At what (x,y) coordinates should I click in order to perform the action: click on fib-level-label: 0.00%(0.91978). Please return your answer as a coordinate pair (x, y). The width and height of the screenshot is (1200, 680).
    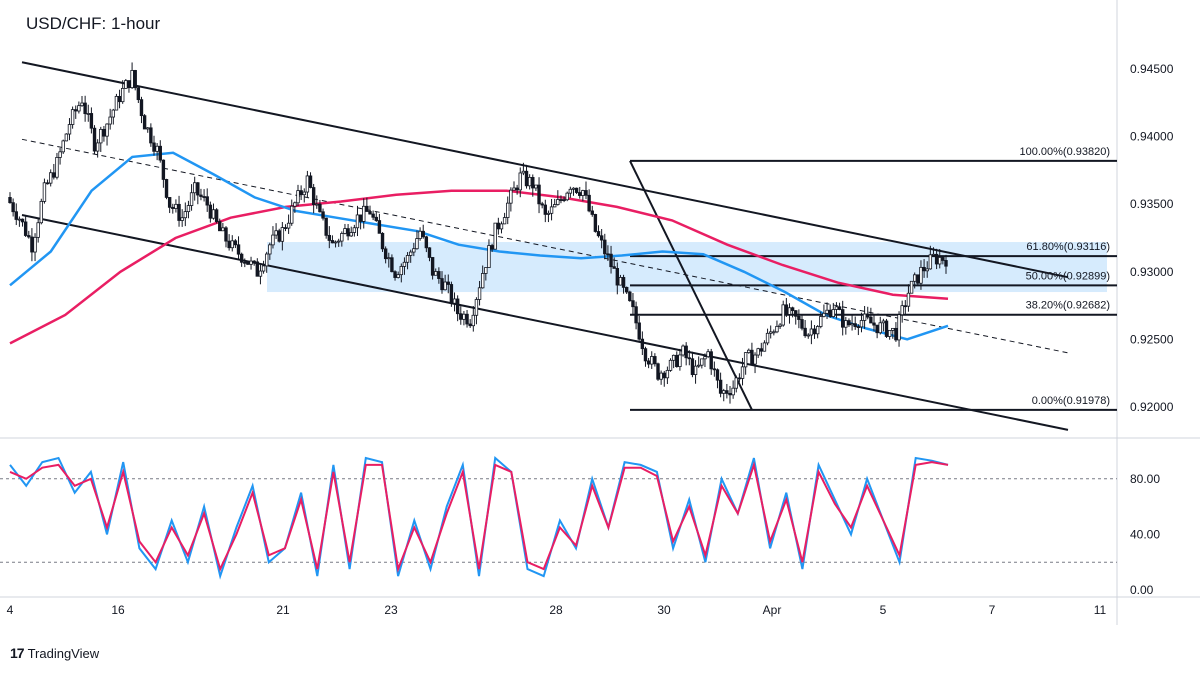
    Looking at the image, I should click on (1071, 401).